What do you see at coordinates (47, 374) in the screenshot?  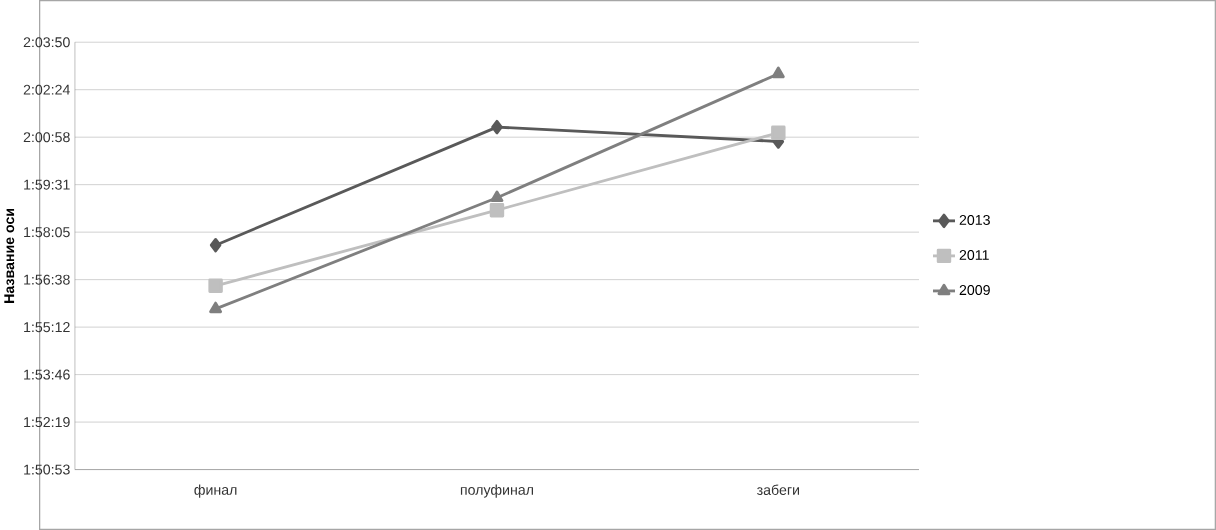 I see `y-tick-label: 1:53:46` at bounding box center [47, 374].